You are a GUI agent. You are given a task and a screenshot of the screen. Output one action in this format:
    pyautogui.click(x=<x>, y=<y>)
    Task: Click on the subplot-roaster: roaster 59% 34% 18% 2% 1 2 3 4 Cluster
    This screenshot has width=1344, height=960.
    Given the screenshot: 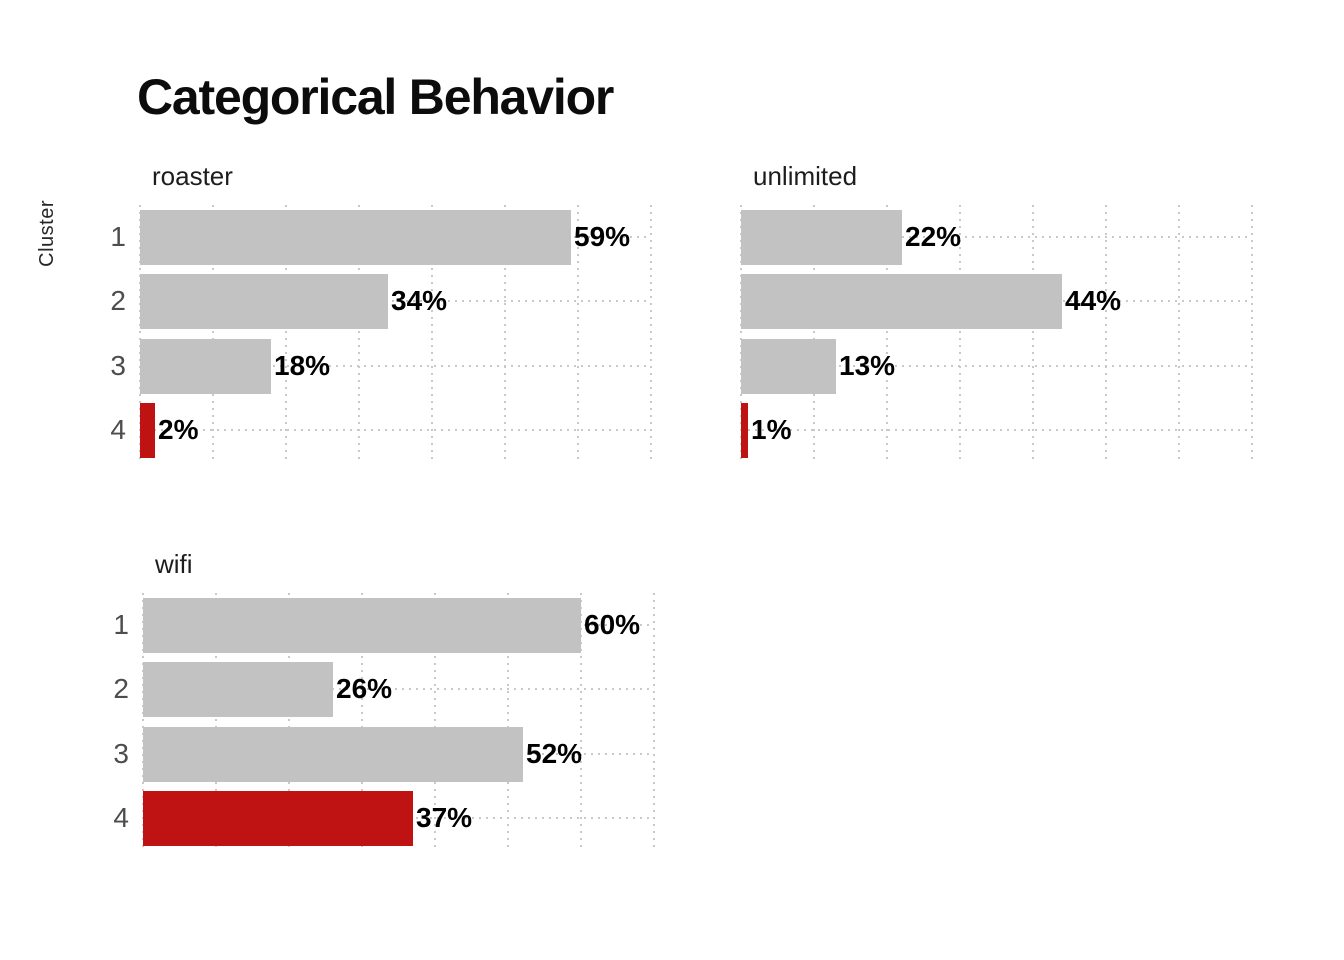 What is the action you would take?
    pyautogui.click(x=344, y=311)
    